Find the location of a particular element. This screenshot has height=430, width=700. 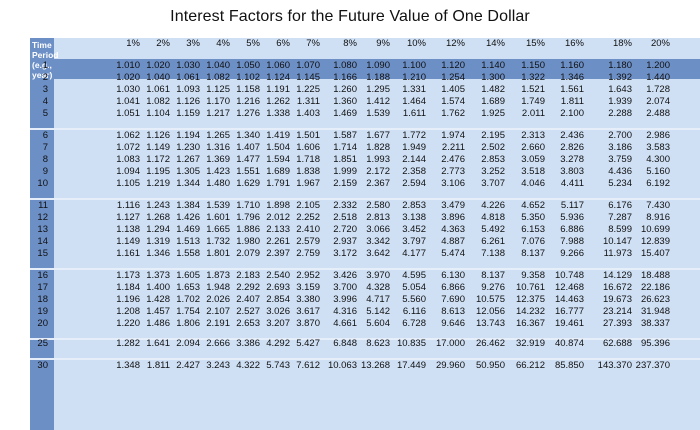

factor-cell: 1.159 is located at coordinates (188, 113).